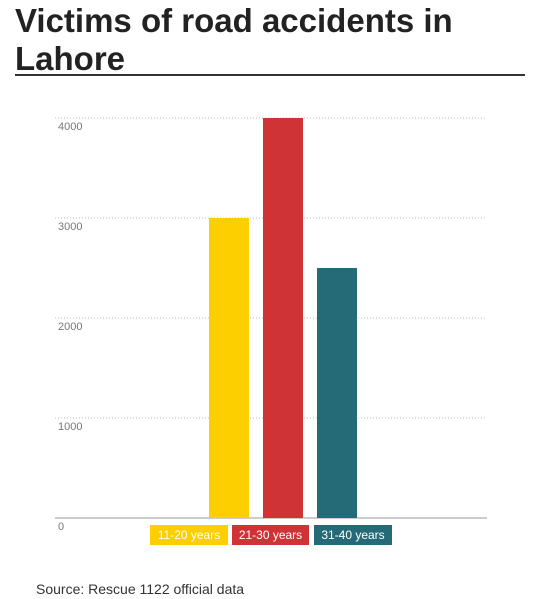 The height and width of the screenshot is (599, 536). I want to click on legend-label: 31-40 years, so click(352, 535).